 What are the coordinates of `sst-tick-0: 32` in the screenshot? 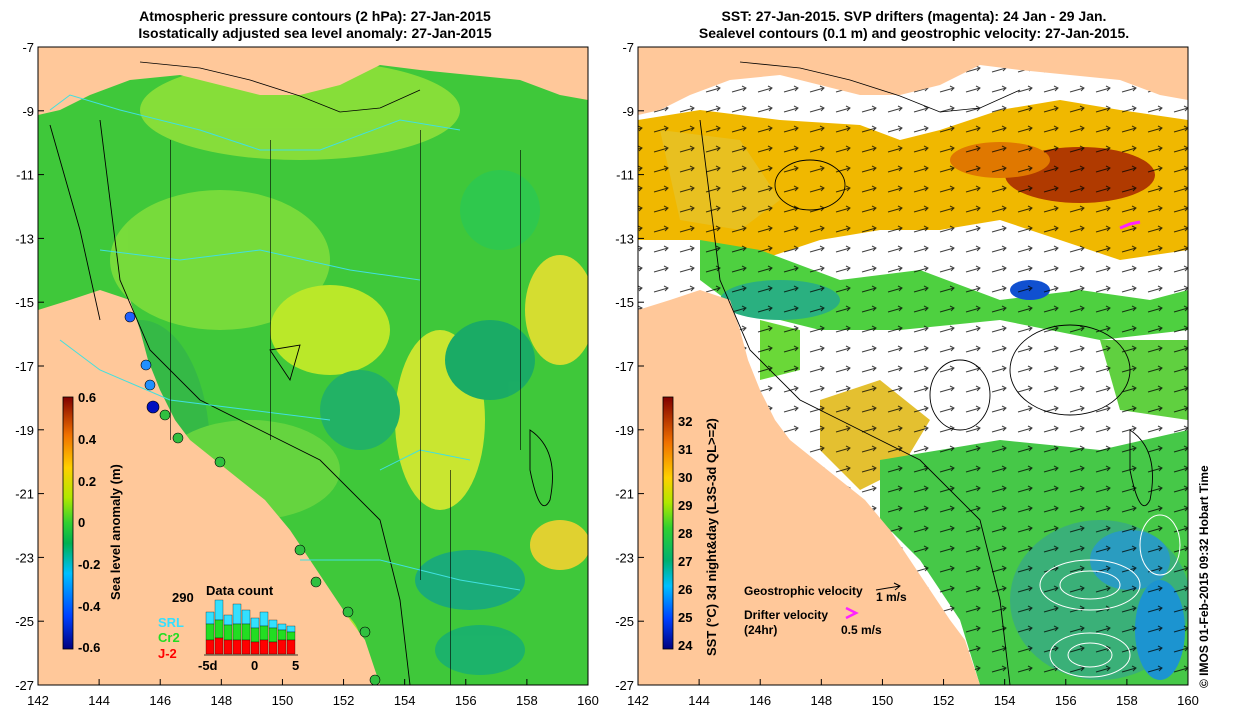 It's located at (685, 421).